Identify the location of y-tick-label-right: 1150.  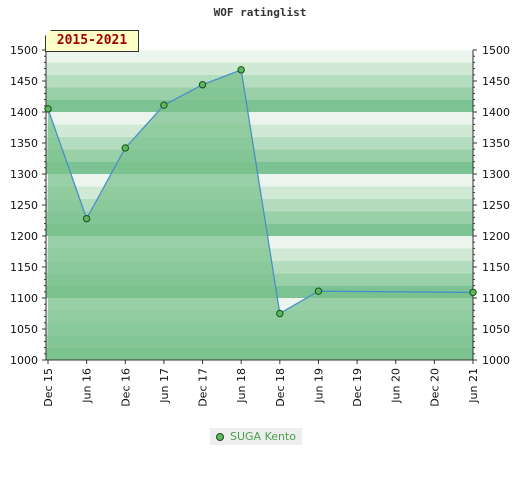
(496, 267).